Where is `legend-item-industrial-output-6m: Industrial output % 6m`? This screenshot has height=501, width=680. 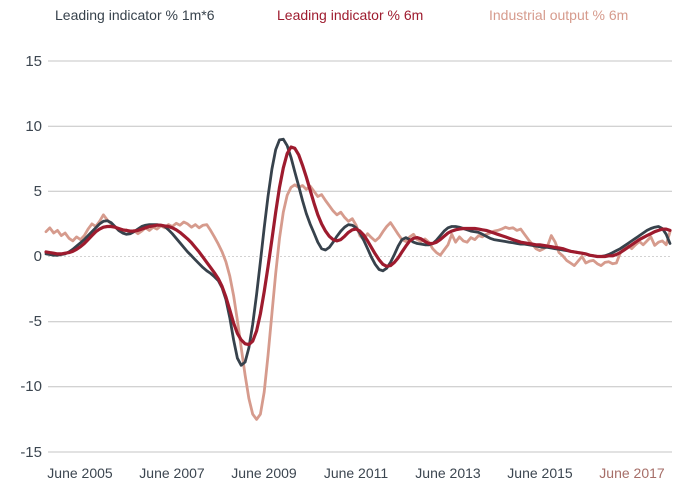
legend-item-industrial-output-6m: Industrial output % 6m is located at coordinates (559, 15).